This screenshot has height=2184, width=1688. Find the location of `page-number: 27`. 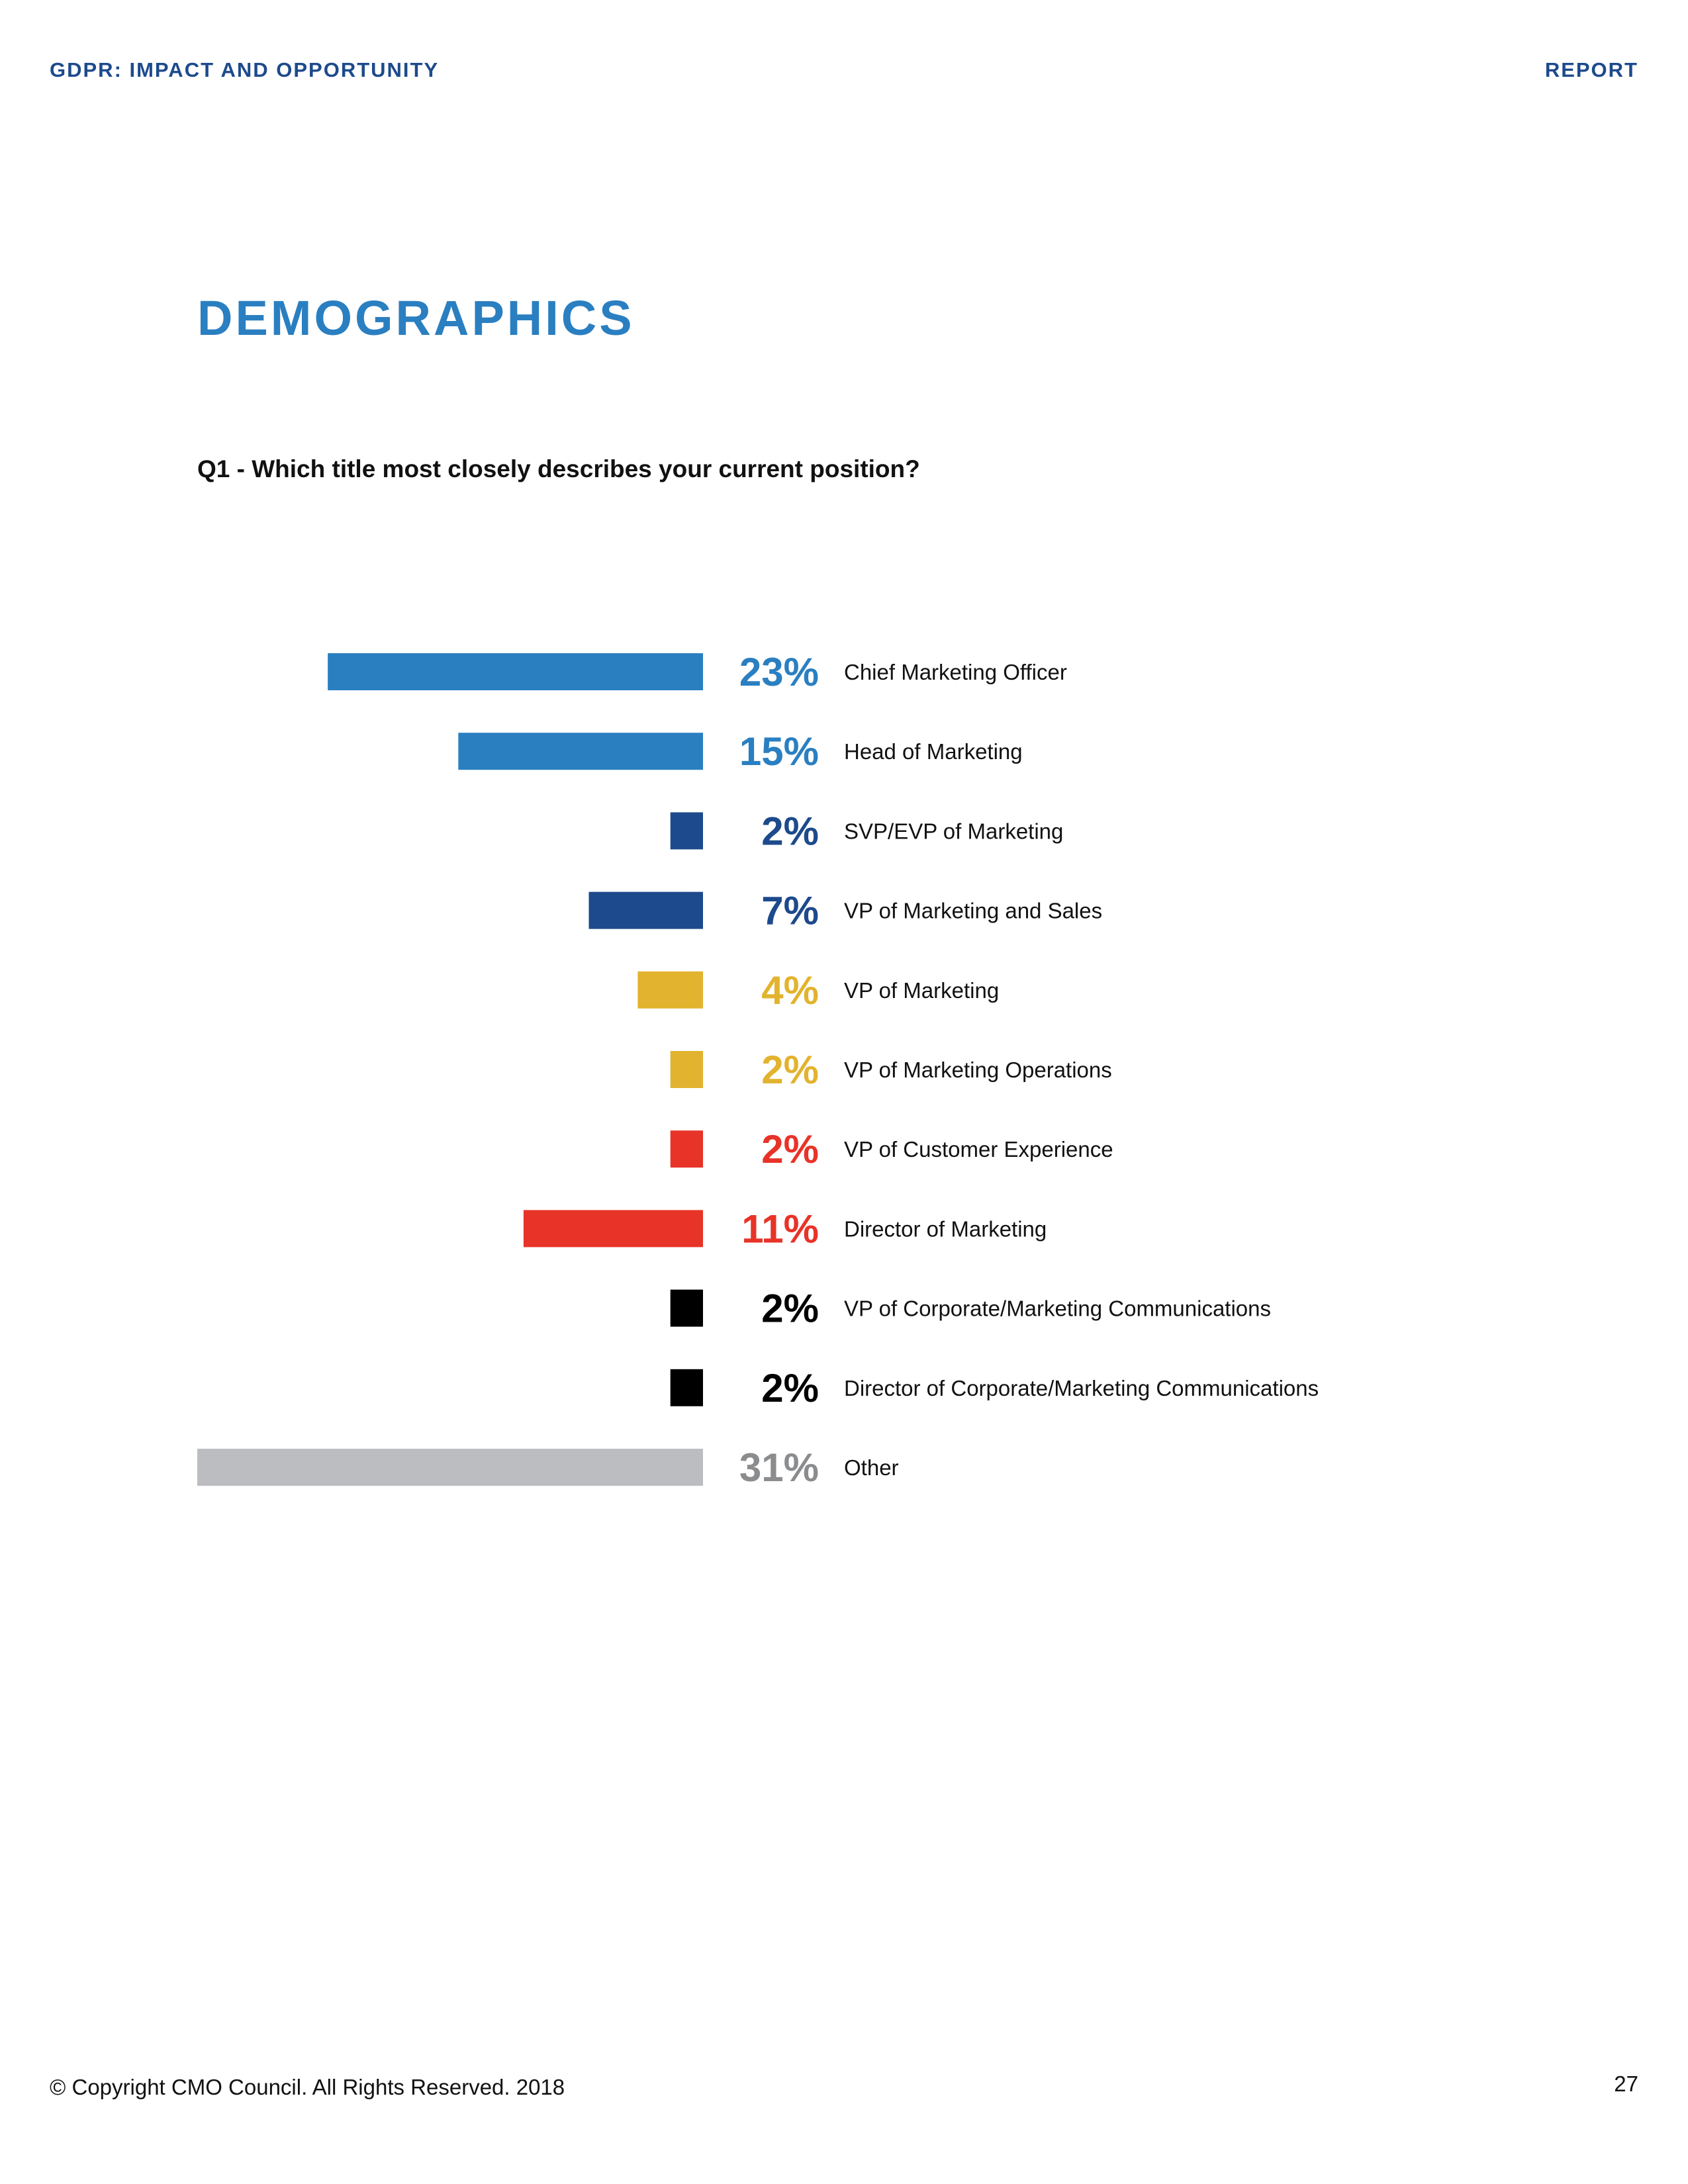

page-number: 27 is located at coordinates (1626, 2083).